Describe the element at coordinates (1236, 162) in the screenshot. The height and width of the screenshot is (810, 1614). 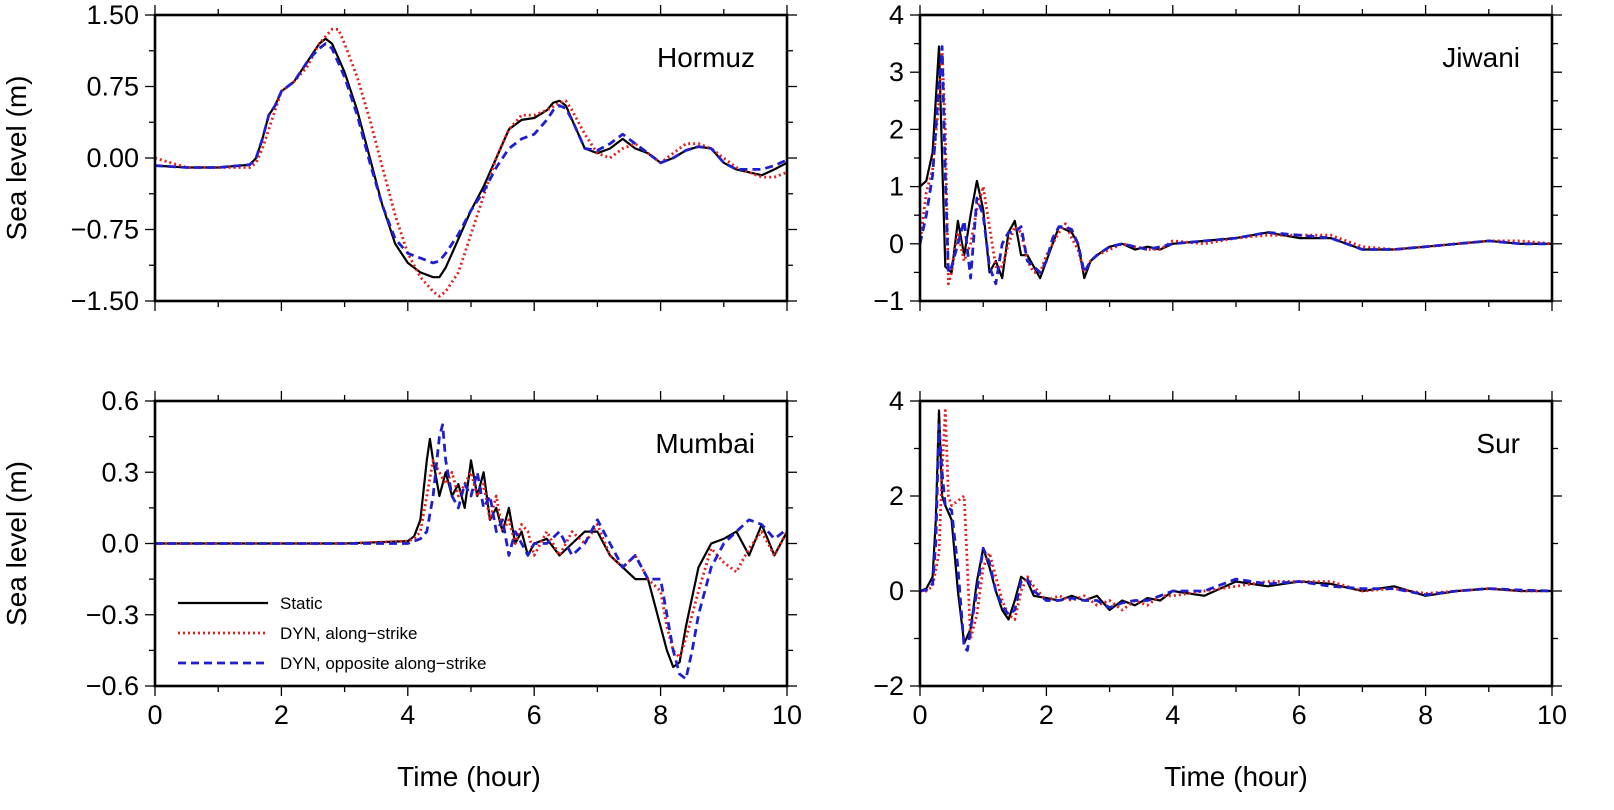
I see `jiwani-series-static` at that location.